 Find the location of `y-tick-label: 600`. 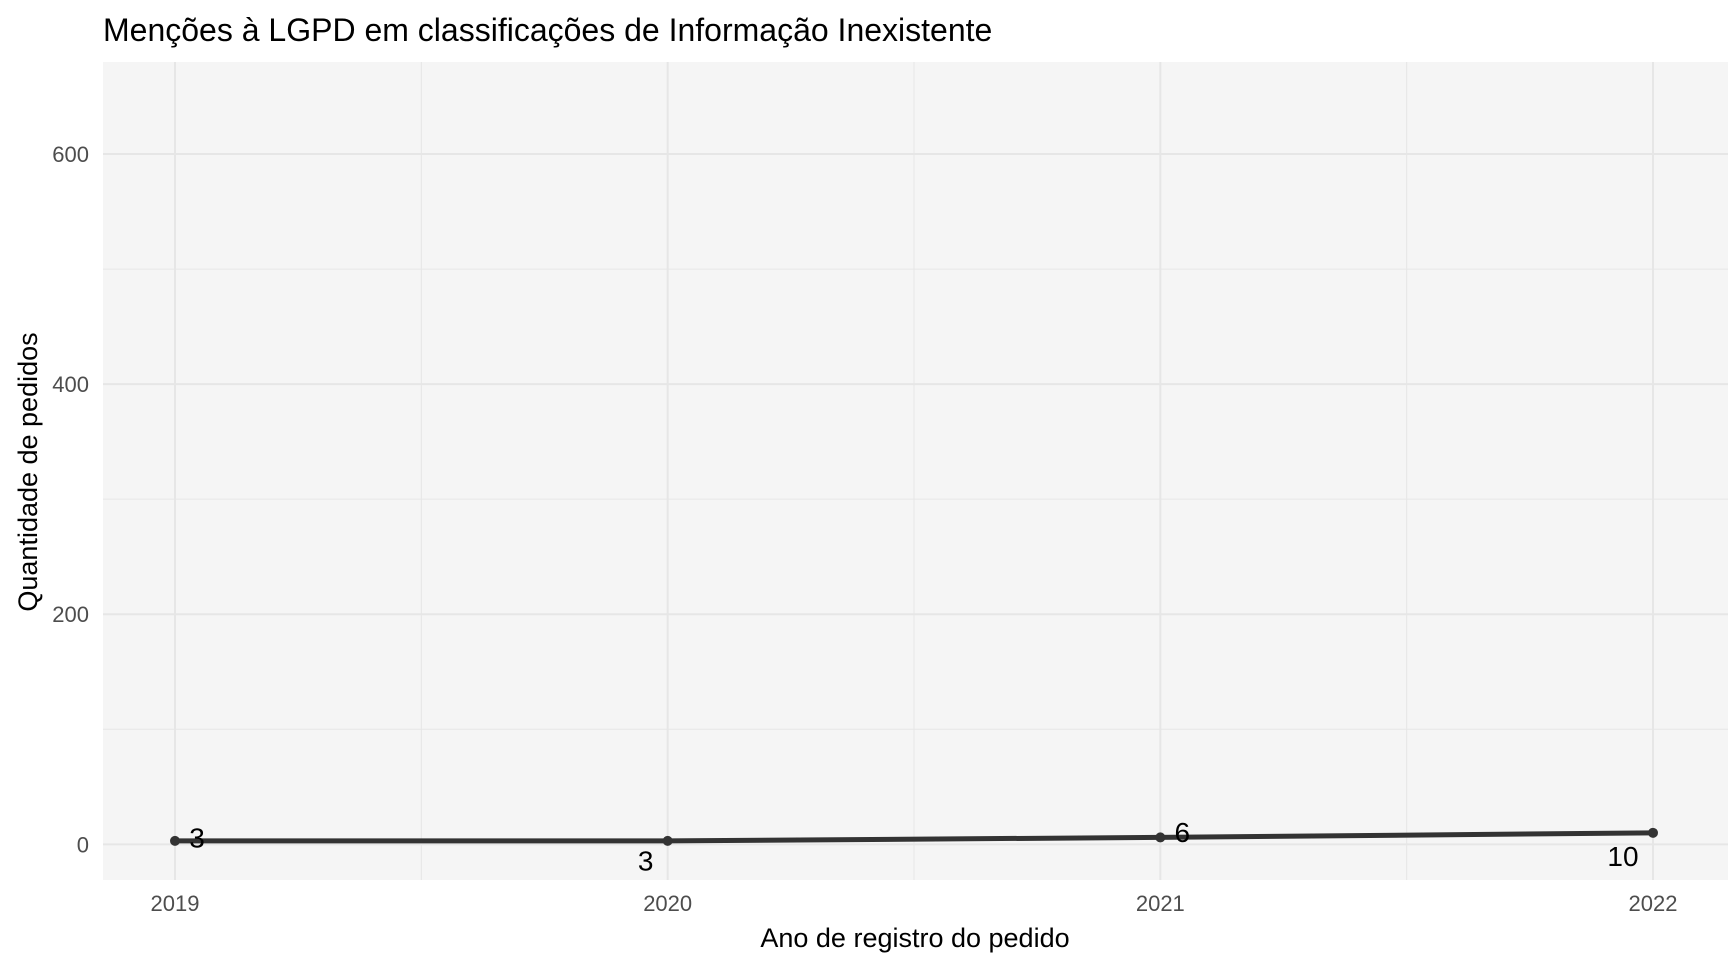

y-tick-label: 600 is located at coordinates (70, 154).